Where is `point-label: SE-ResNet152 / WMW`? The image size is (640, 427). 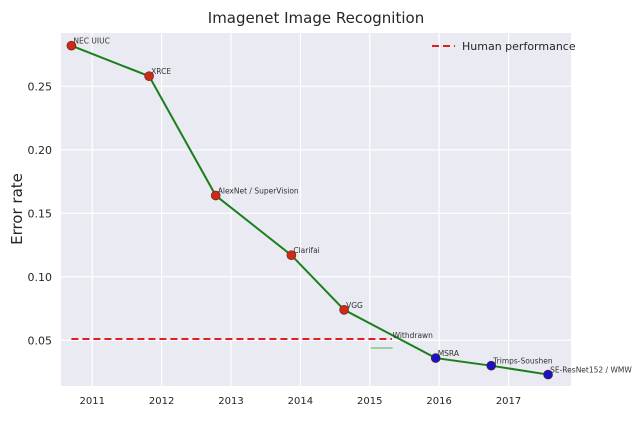 point-label: SE-ResNet152 / WMW is located at coordinates (591, 370).